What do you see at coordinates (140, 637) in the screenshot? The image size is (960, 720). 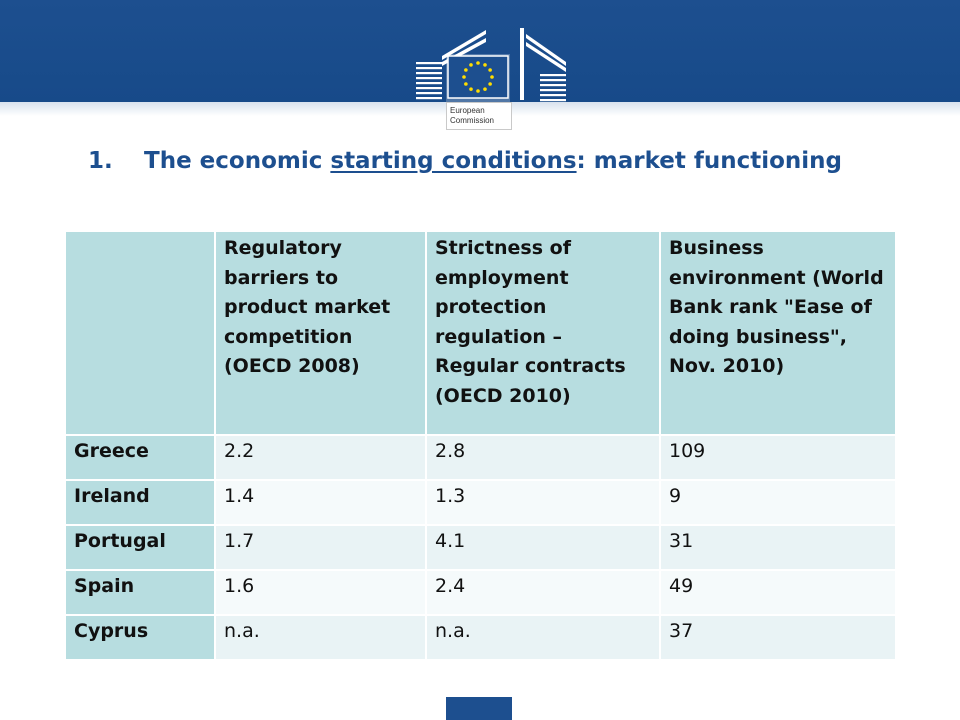 I see `country-cell: Cyprus` at bounding box center [140, 637].